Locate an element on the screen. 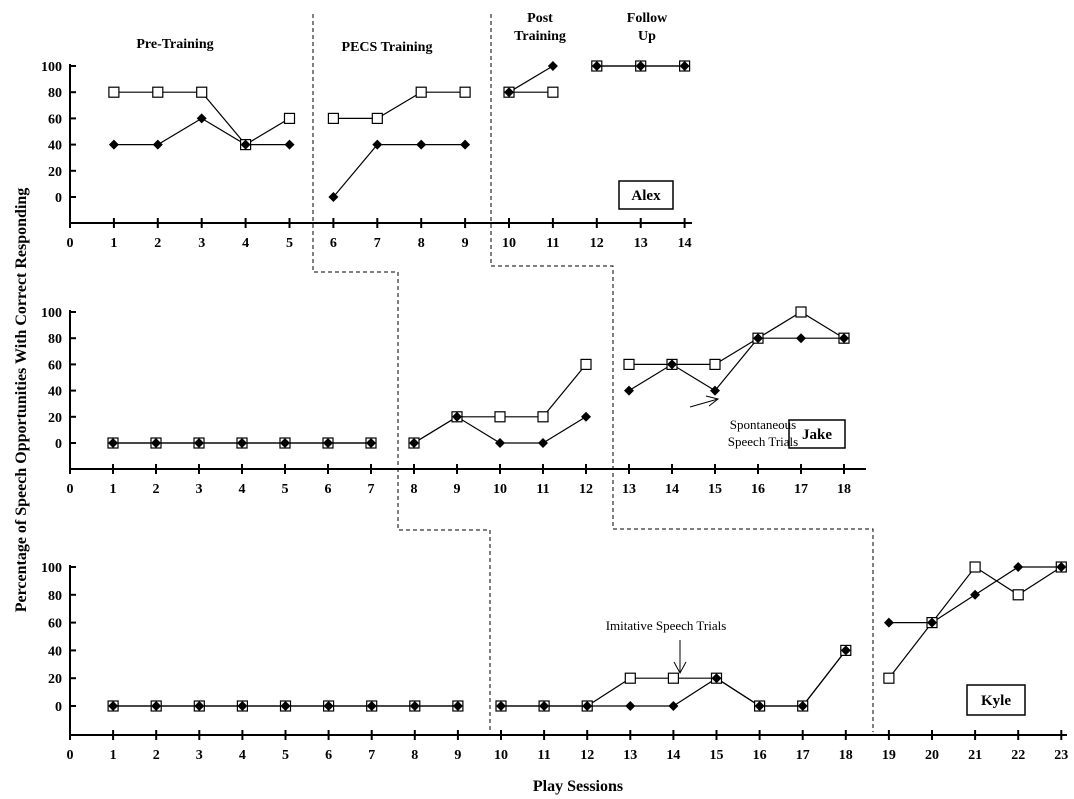  x-tick-label: 15 is located at coordinates (717, 755).